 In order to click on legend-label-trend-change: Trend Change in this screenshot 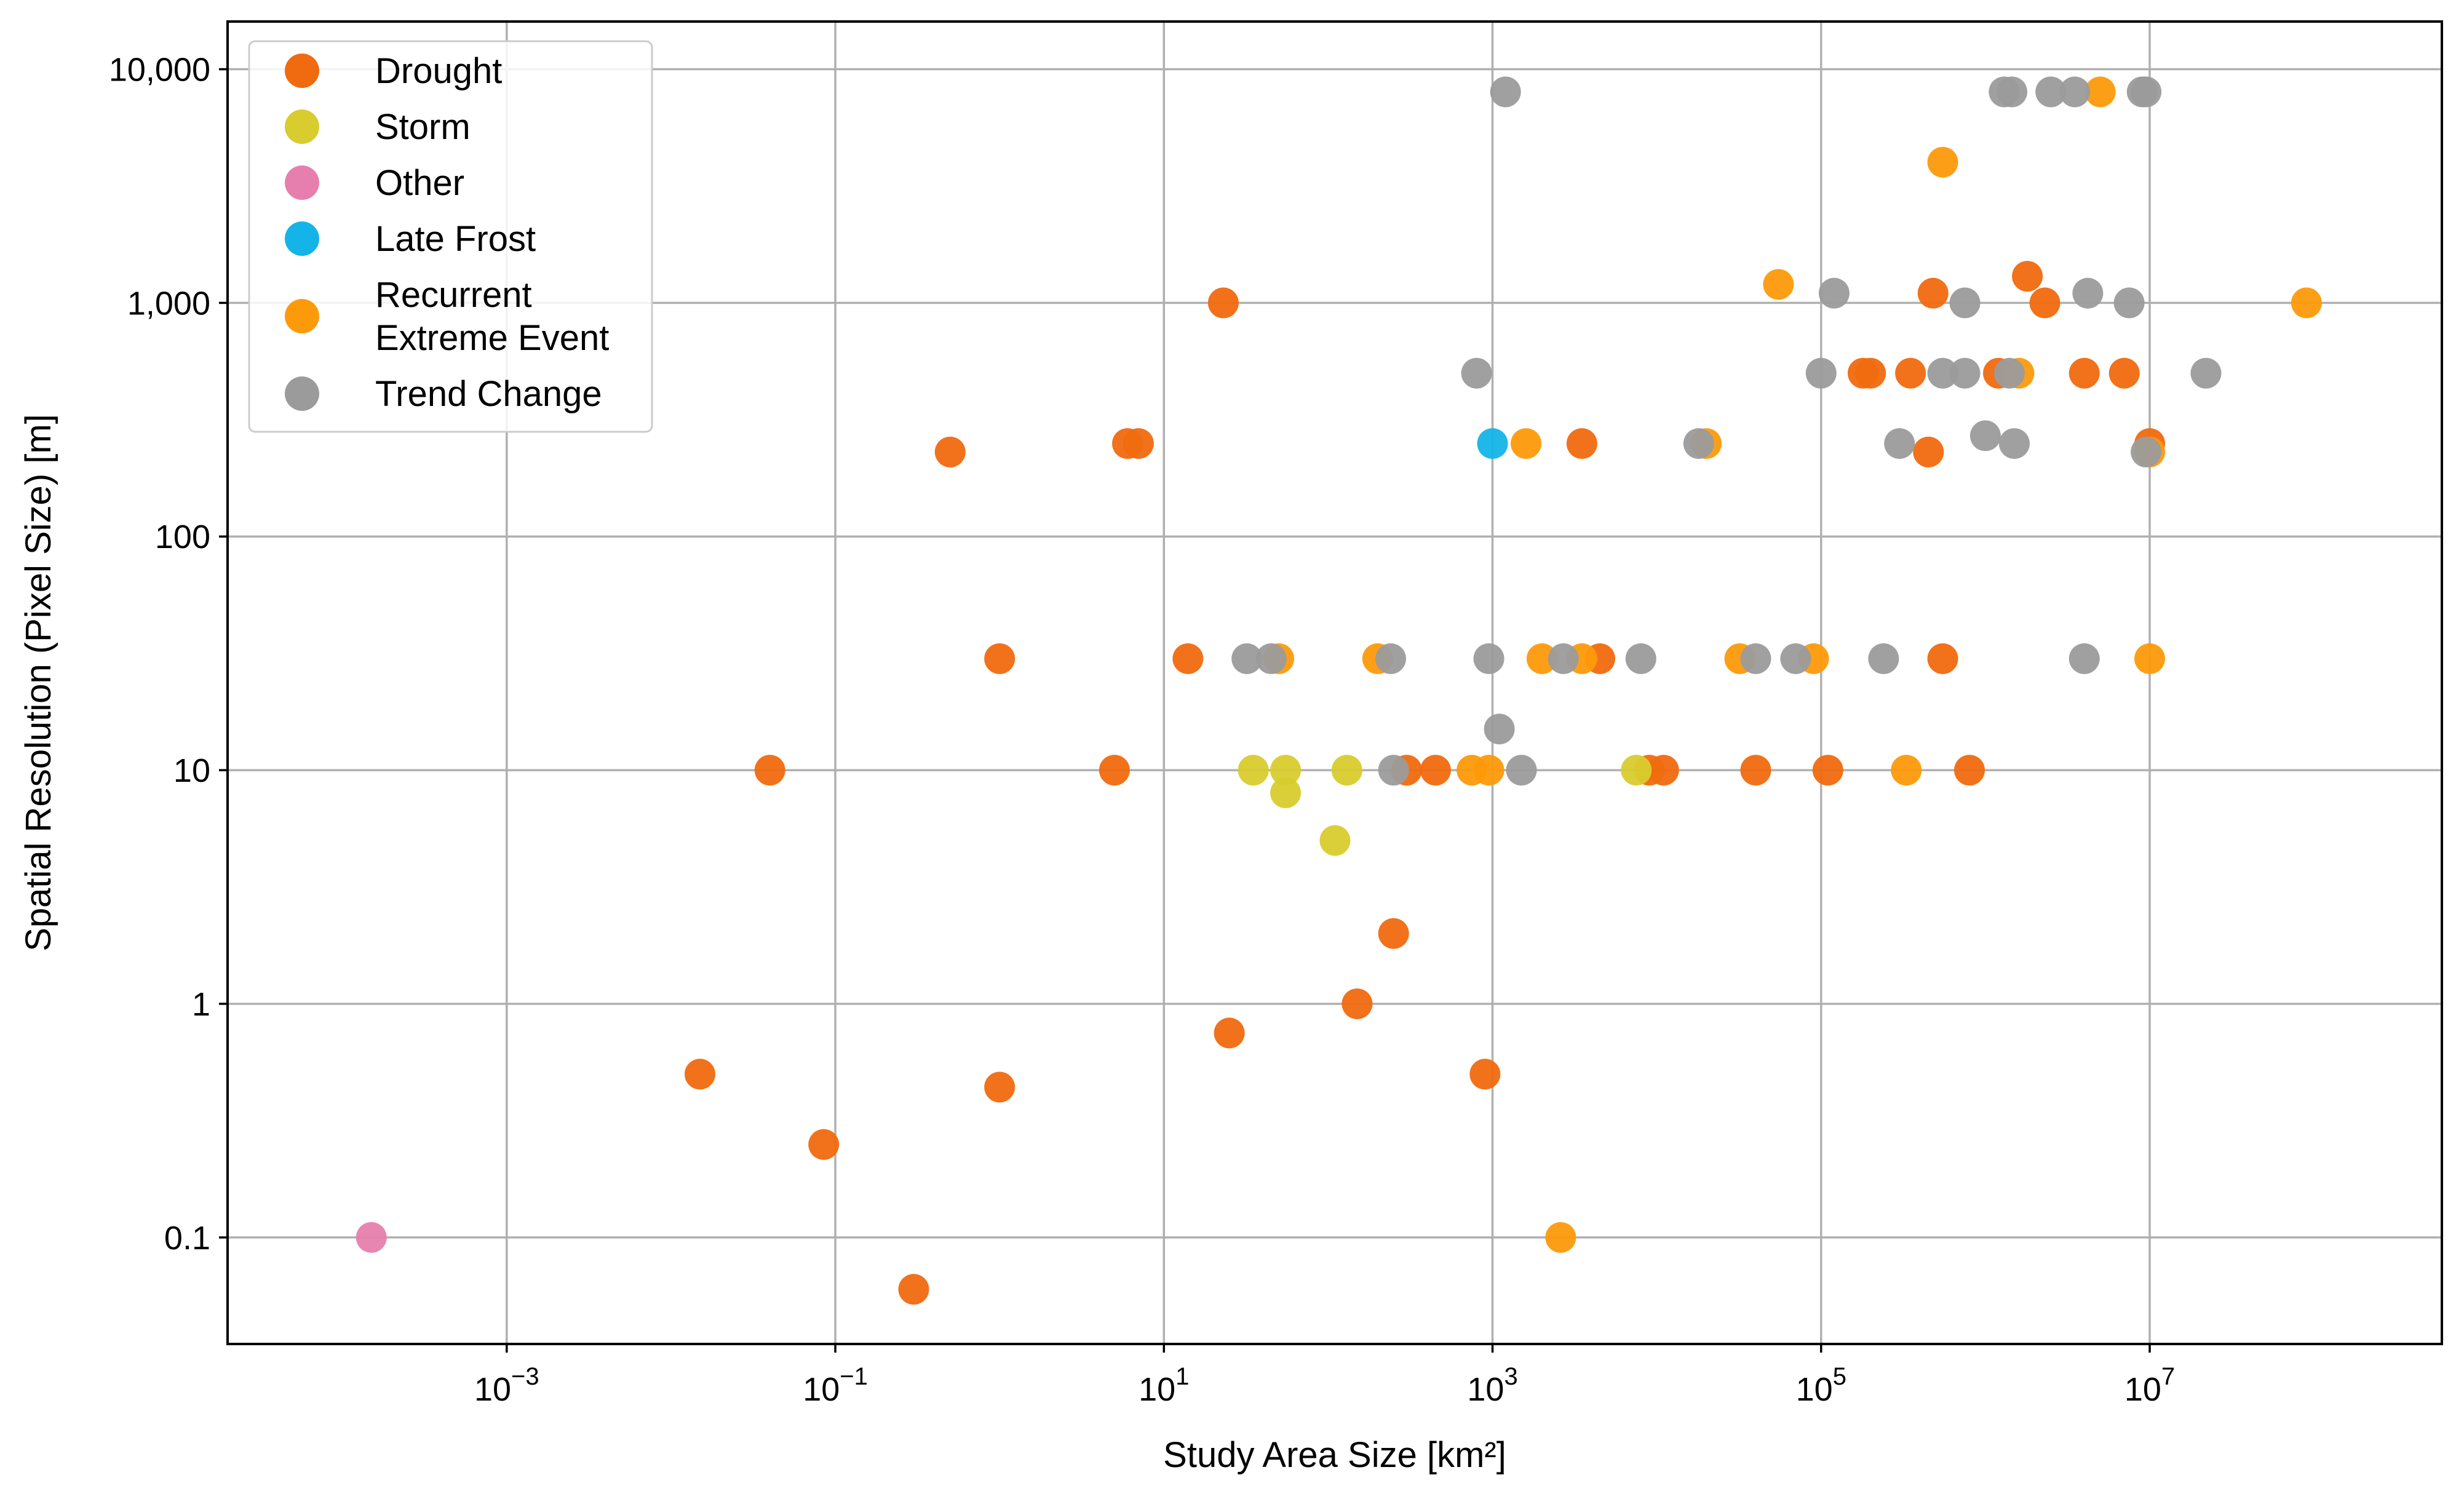, I will do `click(488, 394)`.